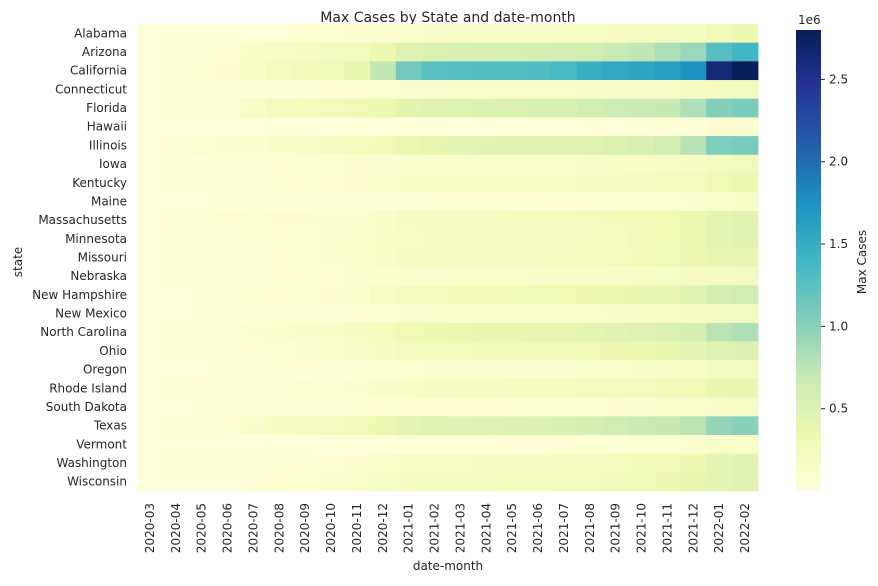  I want to click on colorbar-ticks: 0.5 1.0 1.5 2.0 2.5, so click(834, 244).